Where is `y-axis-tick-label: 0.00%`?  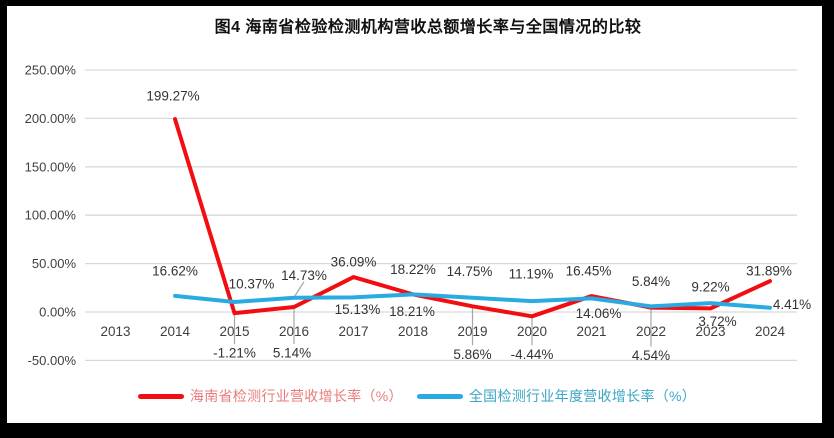 y-axis-tick-label: 0.00% is located at coordinates (57, 312).